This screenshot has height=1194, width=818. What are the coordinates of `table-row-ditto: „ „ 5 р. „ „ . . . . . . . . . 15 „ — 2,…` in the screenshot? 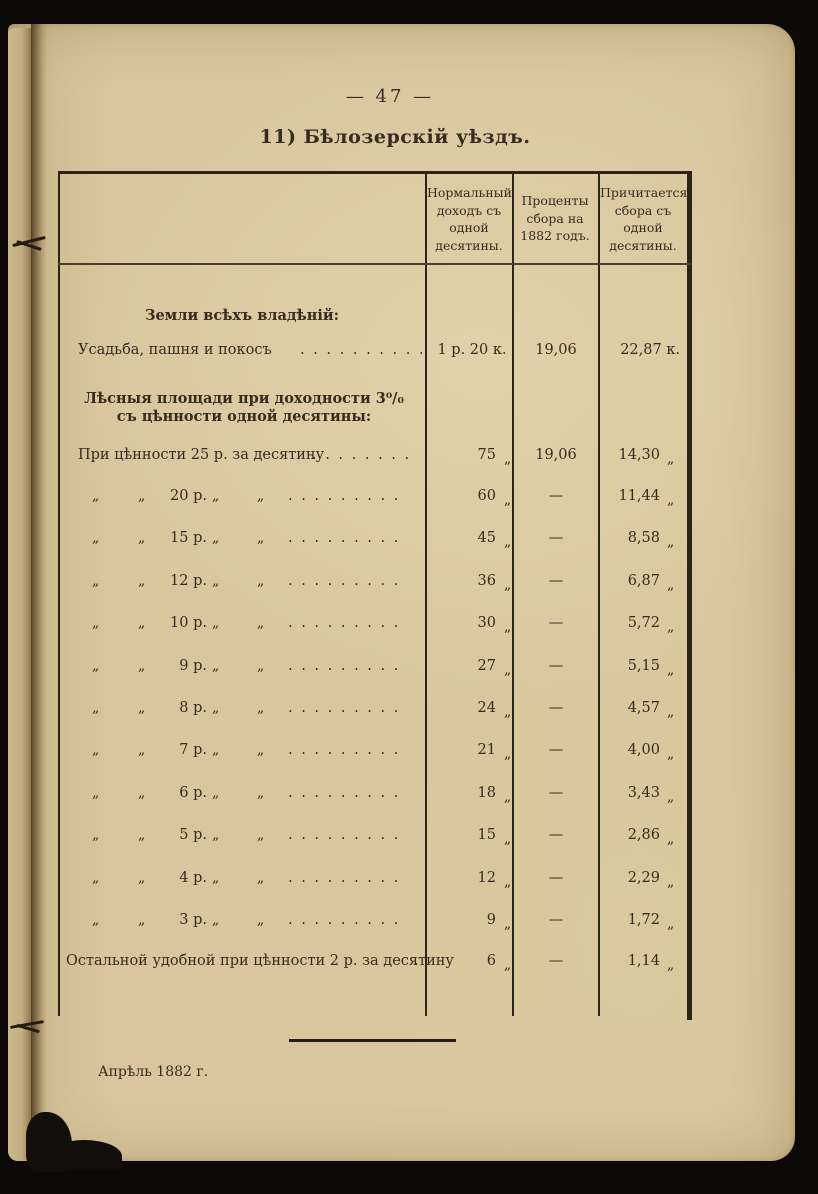 It's located at (374, 838).